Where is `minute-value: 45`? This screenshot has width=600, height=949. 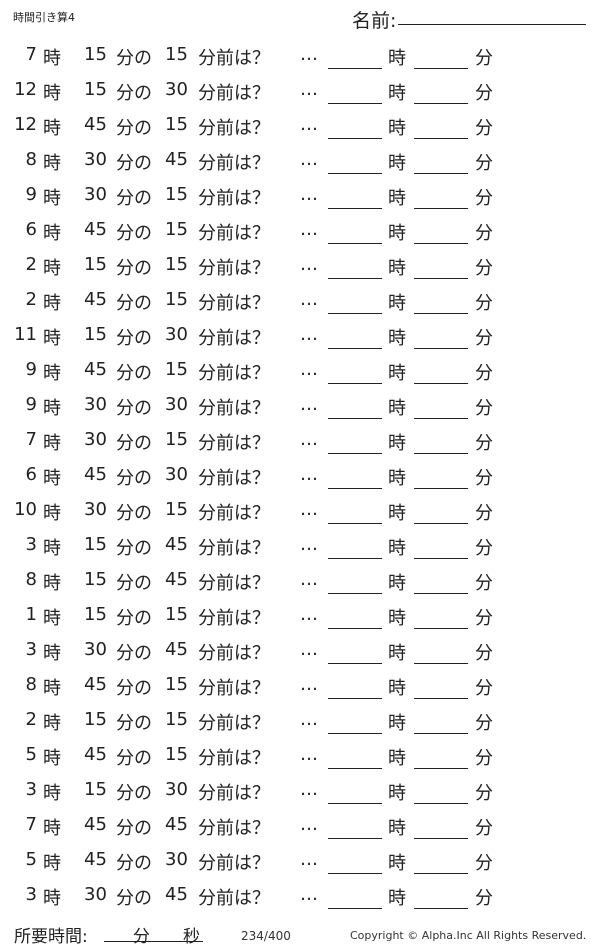
minute-value: 45 is located at coordinates (95, 684).